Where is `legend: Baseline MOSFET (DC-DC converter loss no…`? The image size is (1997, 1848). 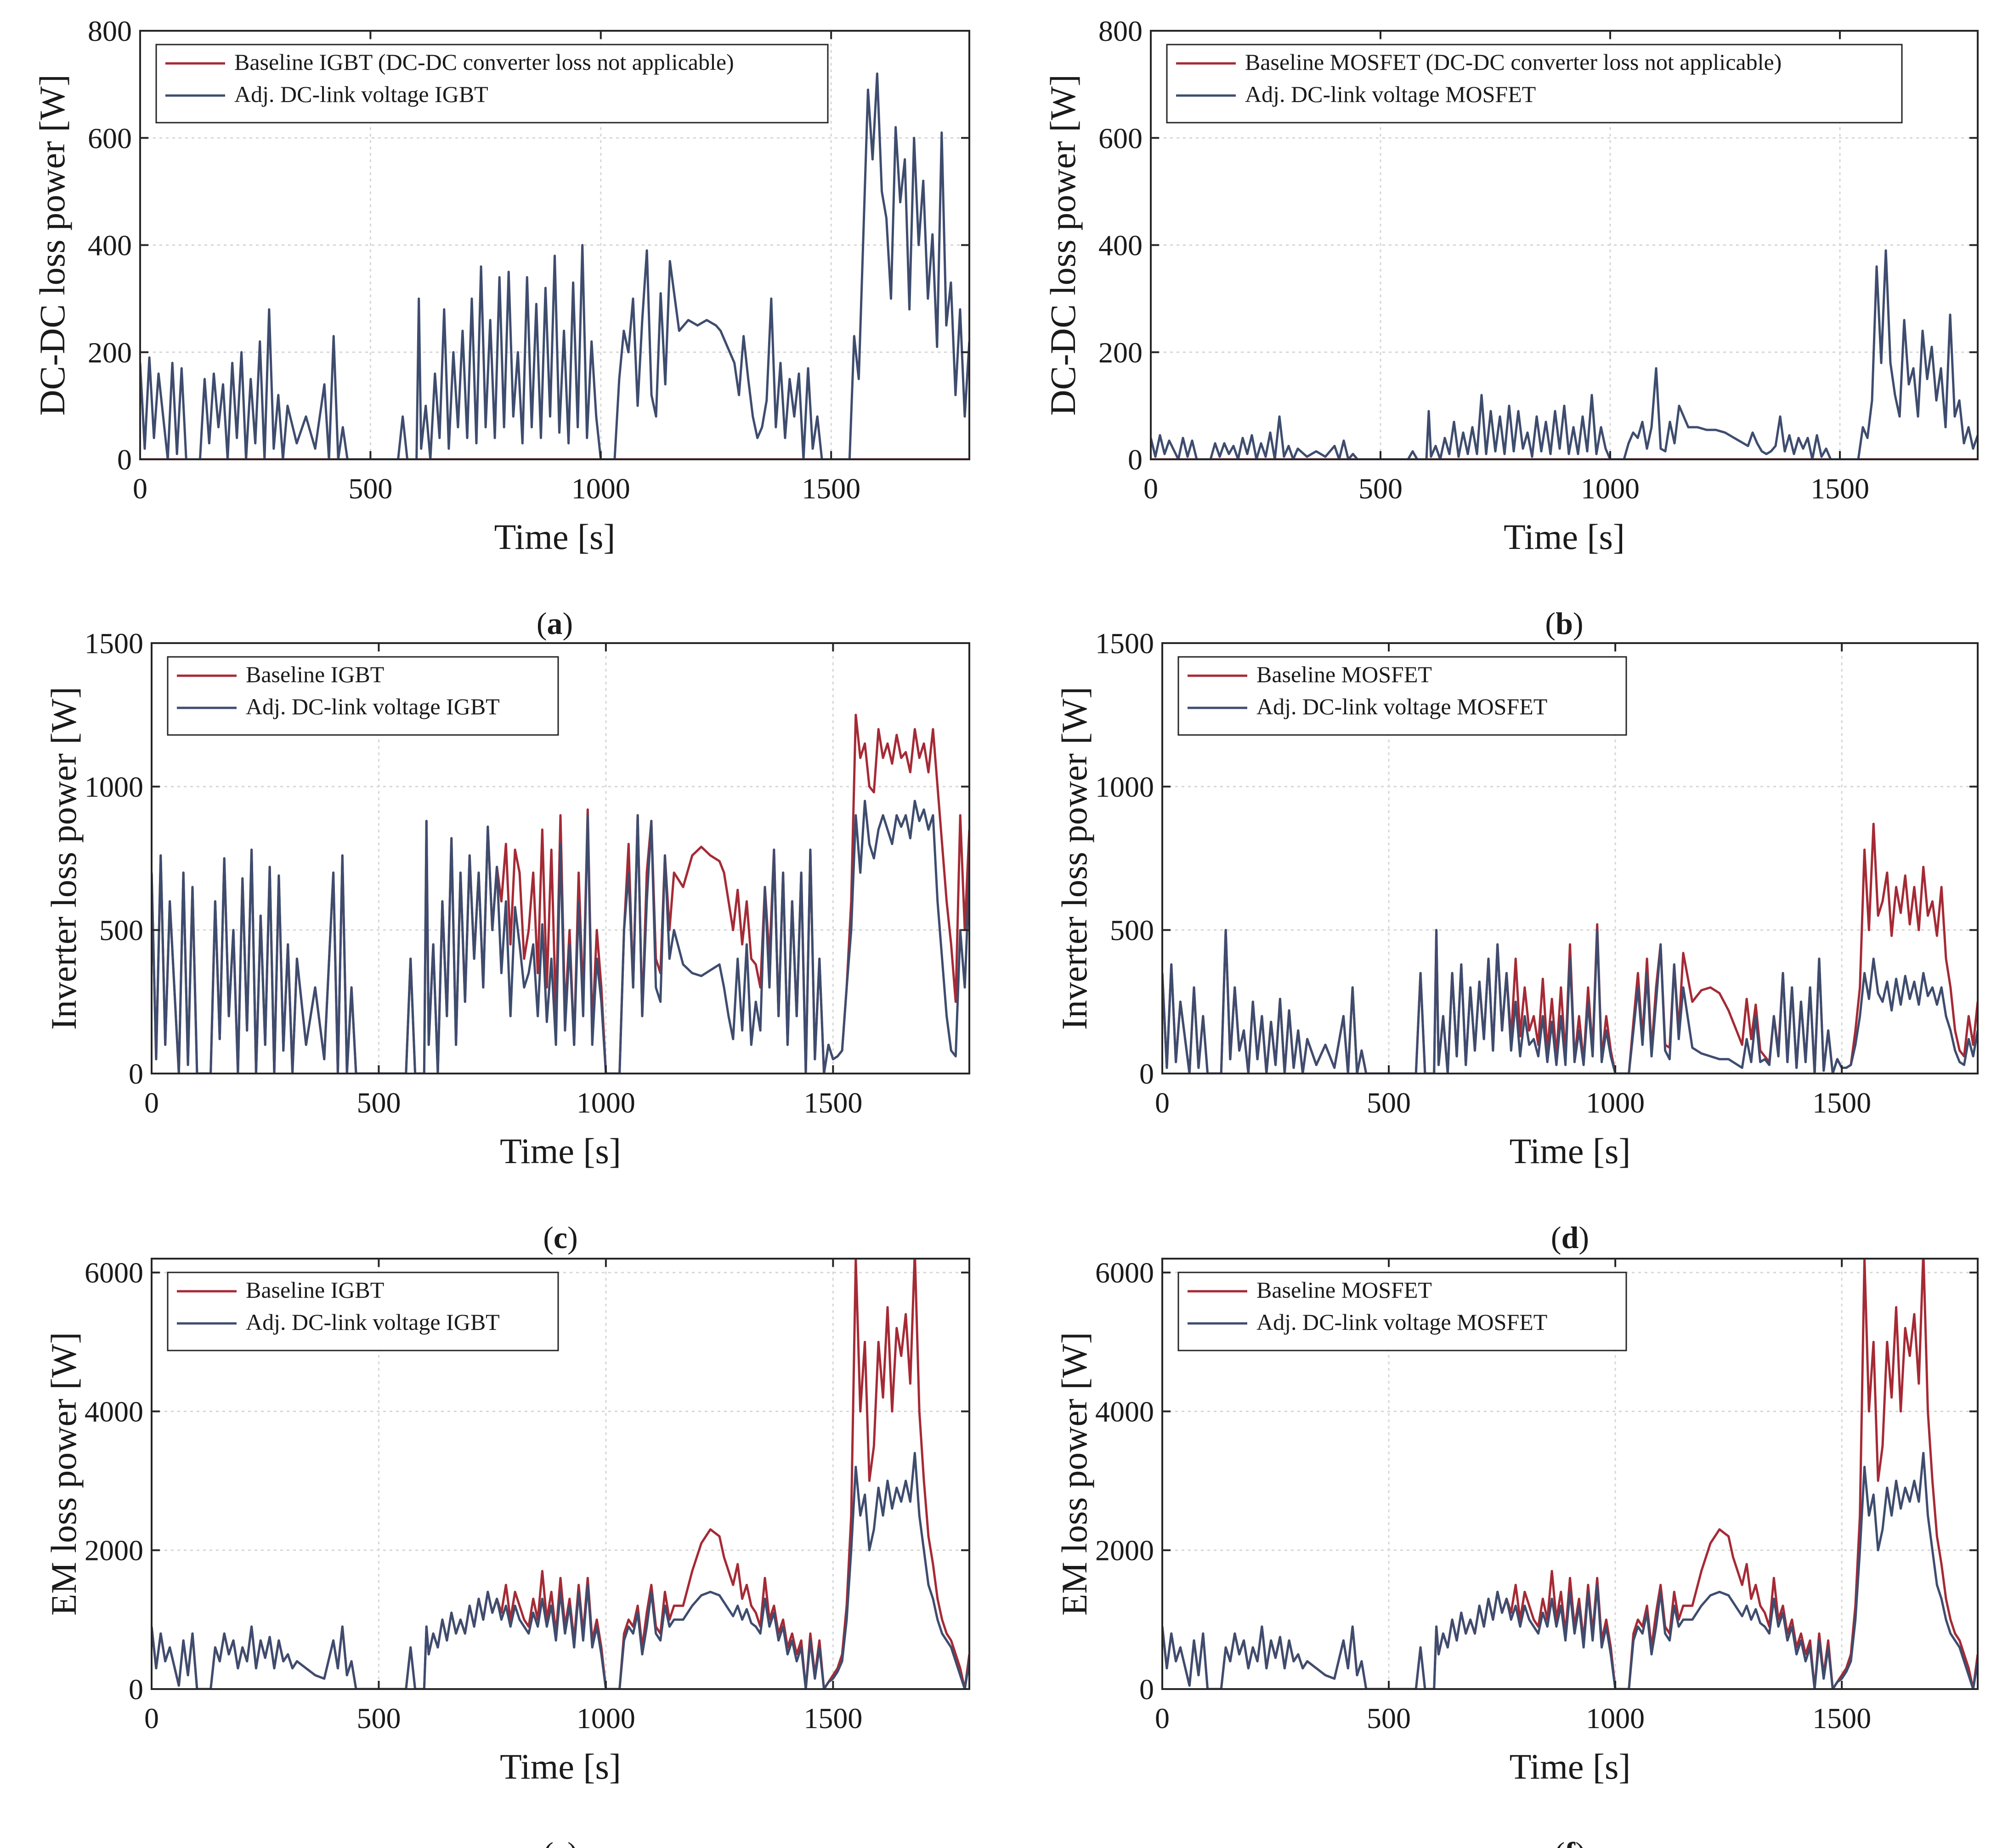
legend: Baseline MOSFET (DC-DC converter loss no… is located at coordinates (1535, 84).